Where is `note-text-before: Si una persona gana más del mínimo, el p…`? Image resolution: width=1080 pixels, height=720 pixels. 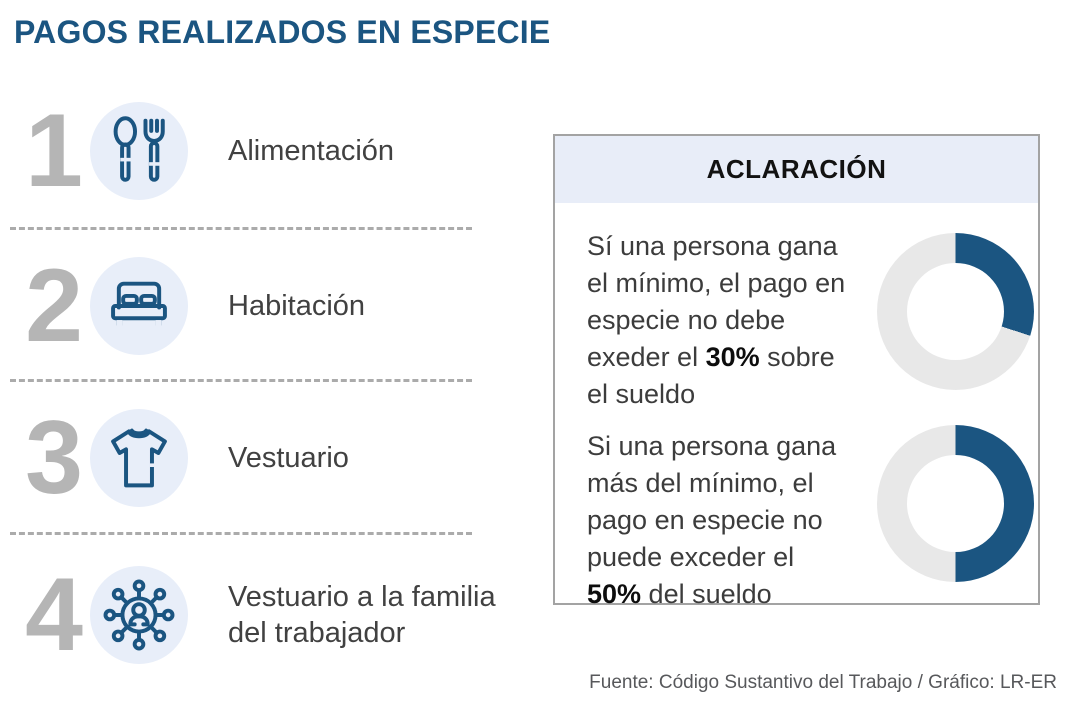
note-text-before: Si una persona gana más del mínimo, el p… is located at coordinates (712, 501).